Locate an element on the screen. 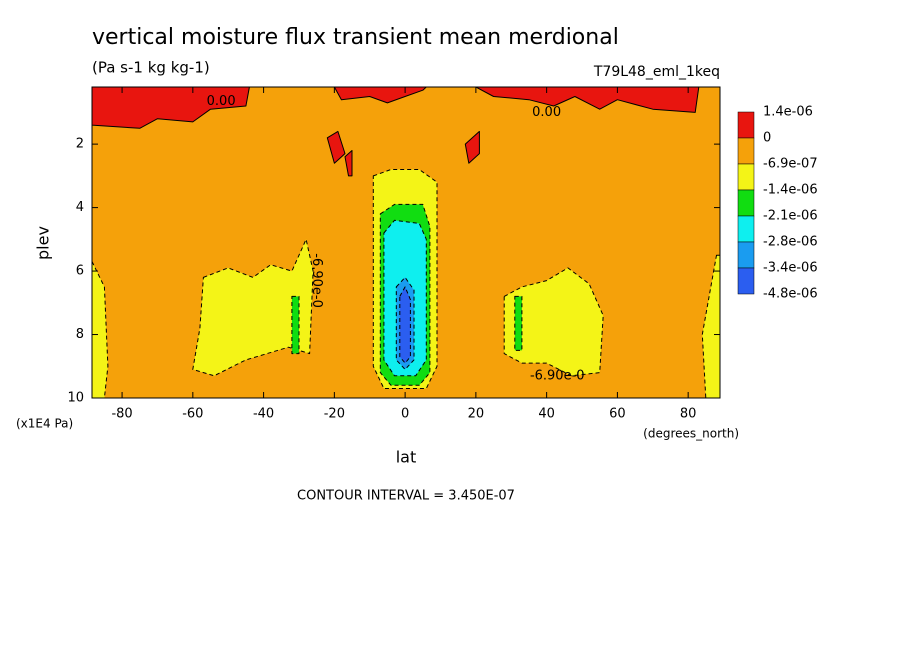 The width and height of the screenshot is (904, 654). y-tick-label: 6 is located at coordinates (80, 271).